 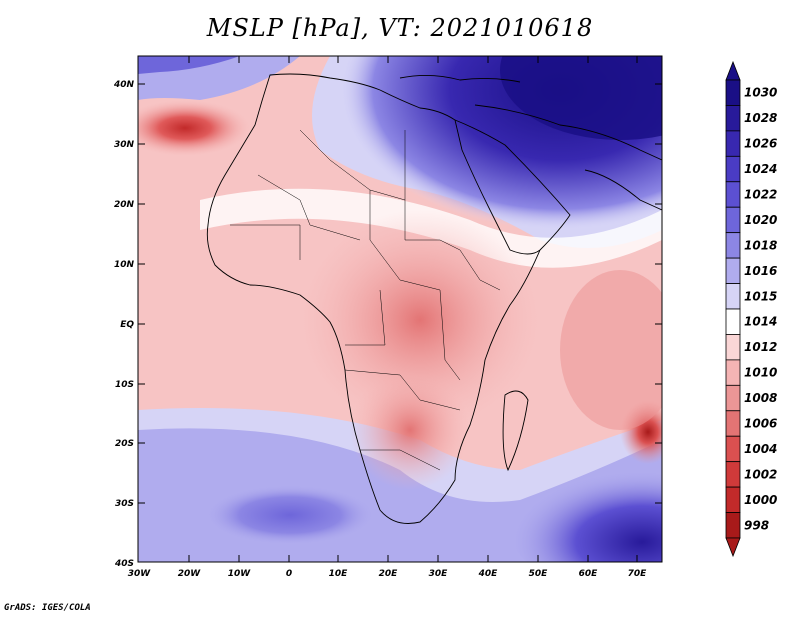 I want to click on colorbar-label-1002: 1002, so click(x=760, y=474).